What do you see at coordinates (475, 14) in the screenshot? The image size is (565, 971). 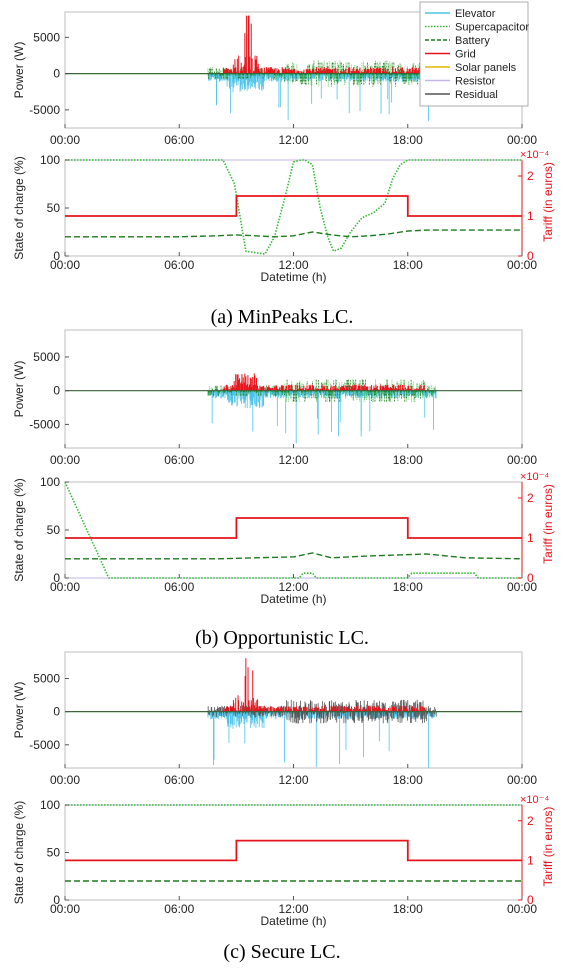 I see `legend-label: Elevator` at bounding box center [475, 14].